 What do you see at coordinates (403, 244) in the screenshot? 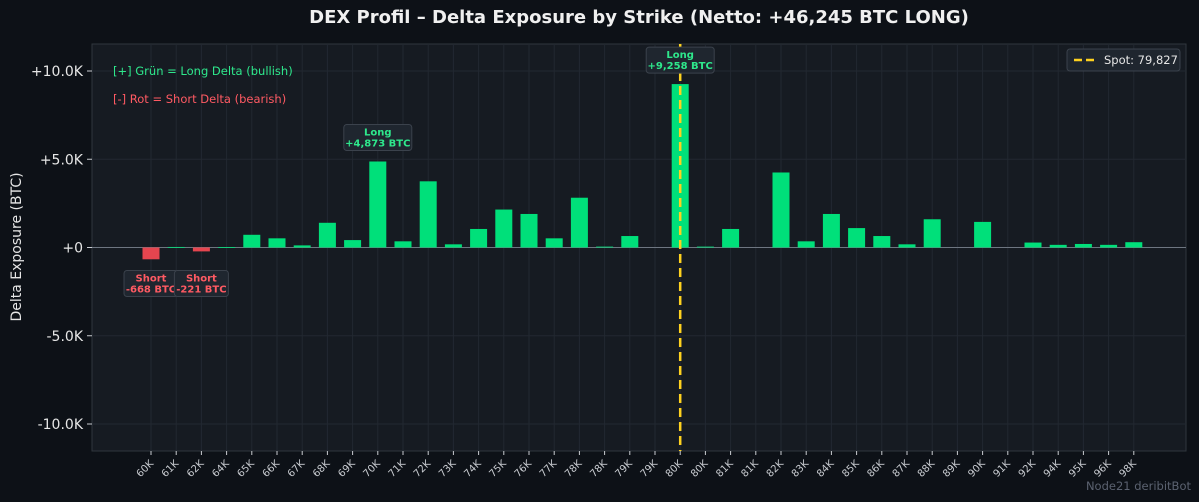
I see `bar-71k` at bounding box center [403, 244].